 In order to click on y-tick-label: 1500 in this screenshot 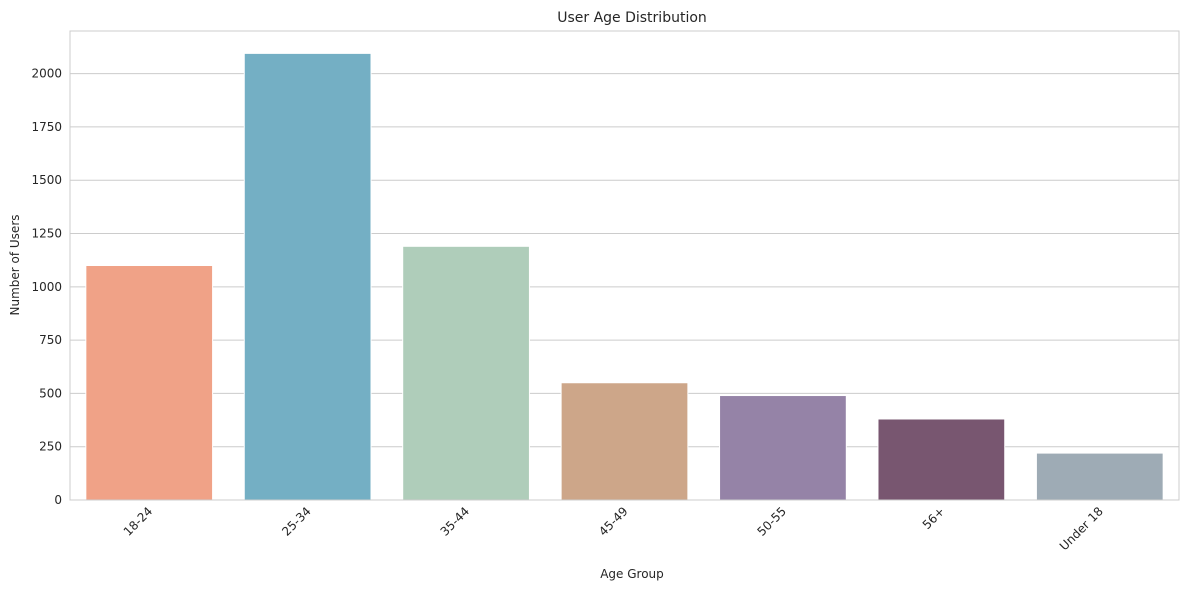, I will do `click(46, 180)`.